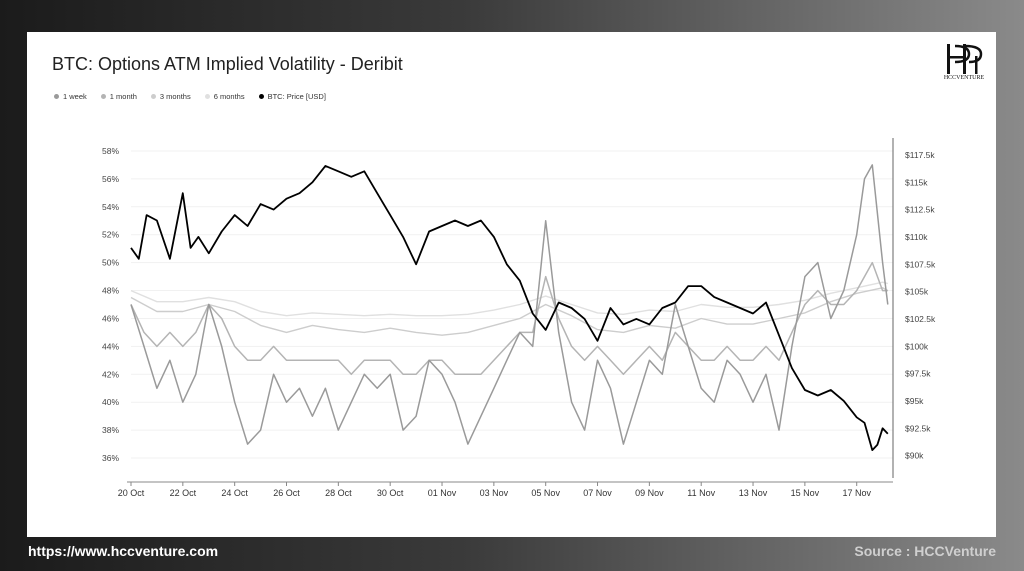 Image resolution: width=1024 pixels, height=571 pixels. What do you see at coordinates (110, 151) in the screenshot?
I see `y-left-tick-label: 58%` at bounding box center [110, 151].